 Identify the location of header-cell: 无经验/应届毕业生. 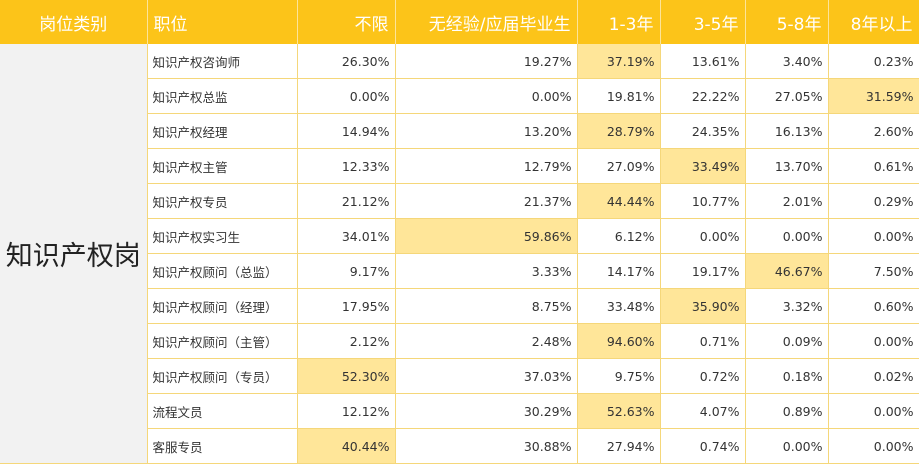
(486, 22).